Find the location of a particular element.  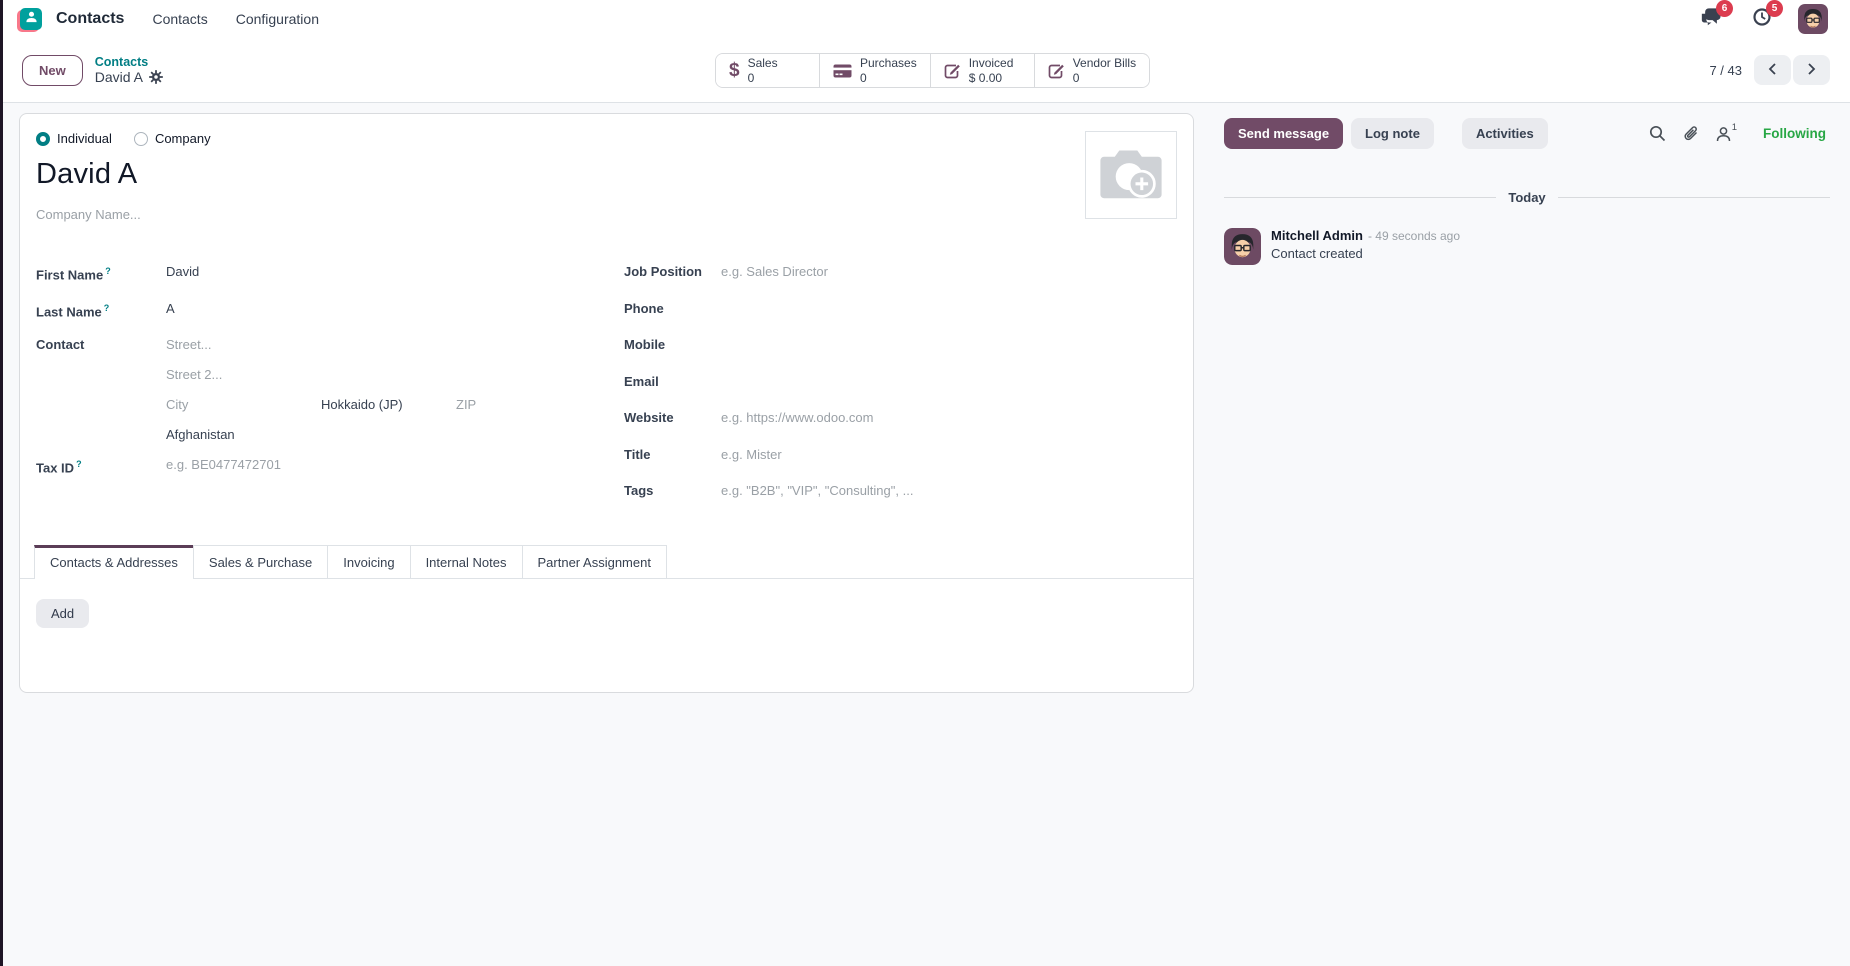

individual-radio: Individual is located at coordinates (74, 138).